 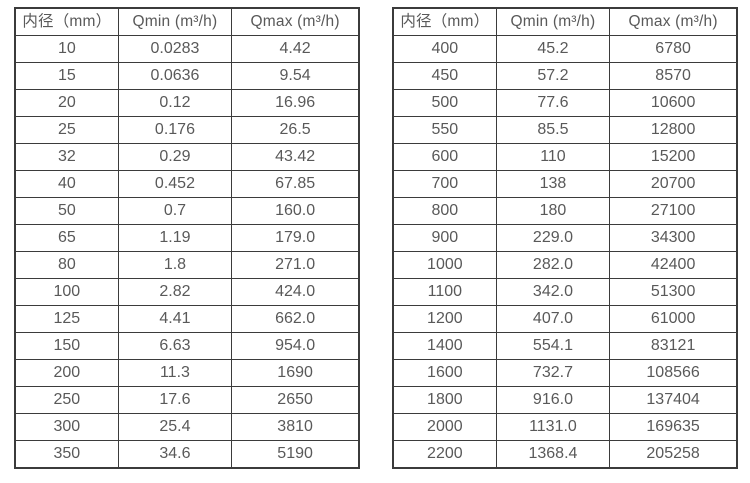 I want to click on table-cell: 800, so click(x=444, y=211).